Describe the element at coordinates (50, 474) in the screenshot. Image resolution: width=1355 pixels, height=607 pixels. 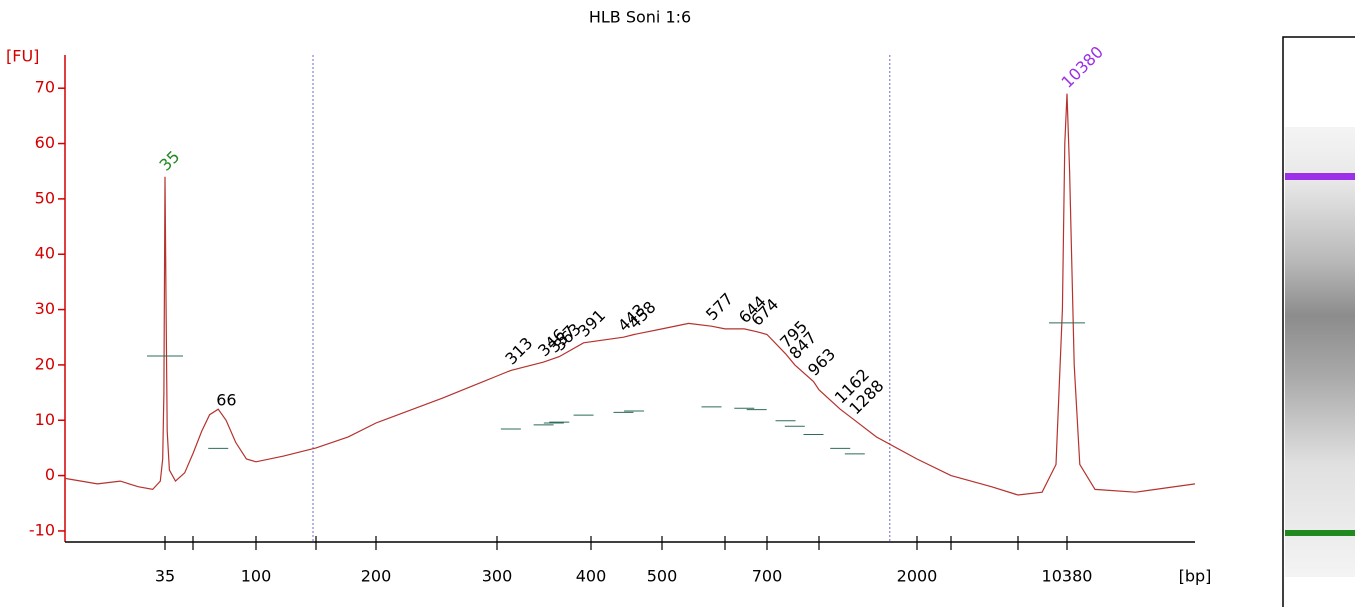
I see `y-tick-label: 0` at that location.